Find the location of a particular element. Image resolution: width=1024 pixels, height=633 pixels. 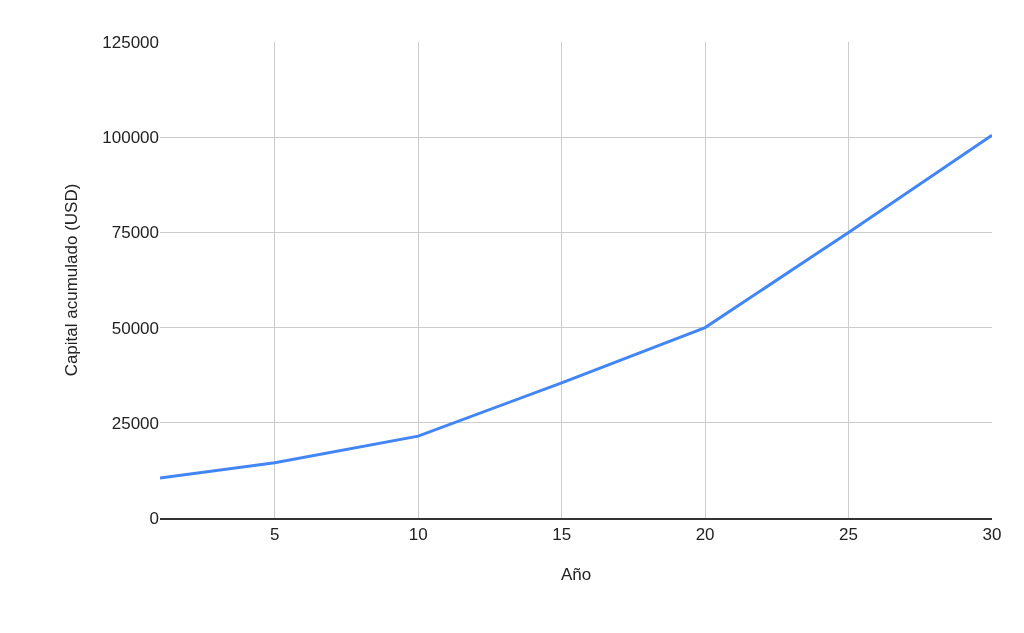

x-axis-title: Año is located at coordinates (576, 575).